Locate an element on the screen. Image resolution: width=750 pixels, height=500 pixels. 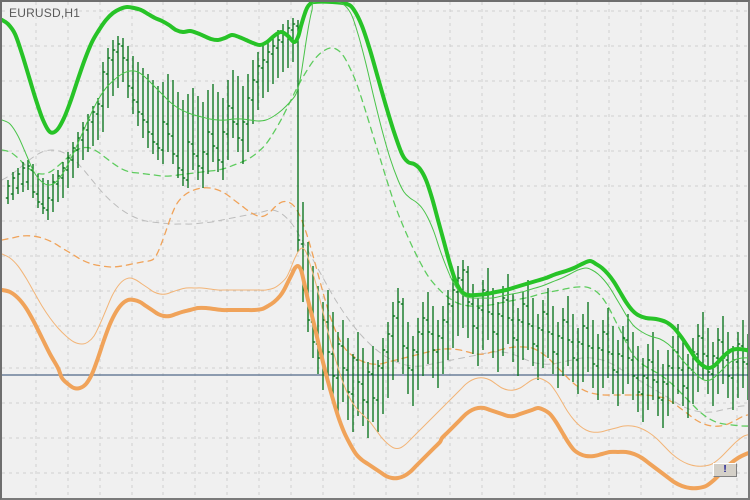
page-title: EURUSD,H1 is located at coordinates (45, 13).